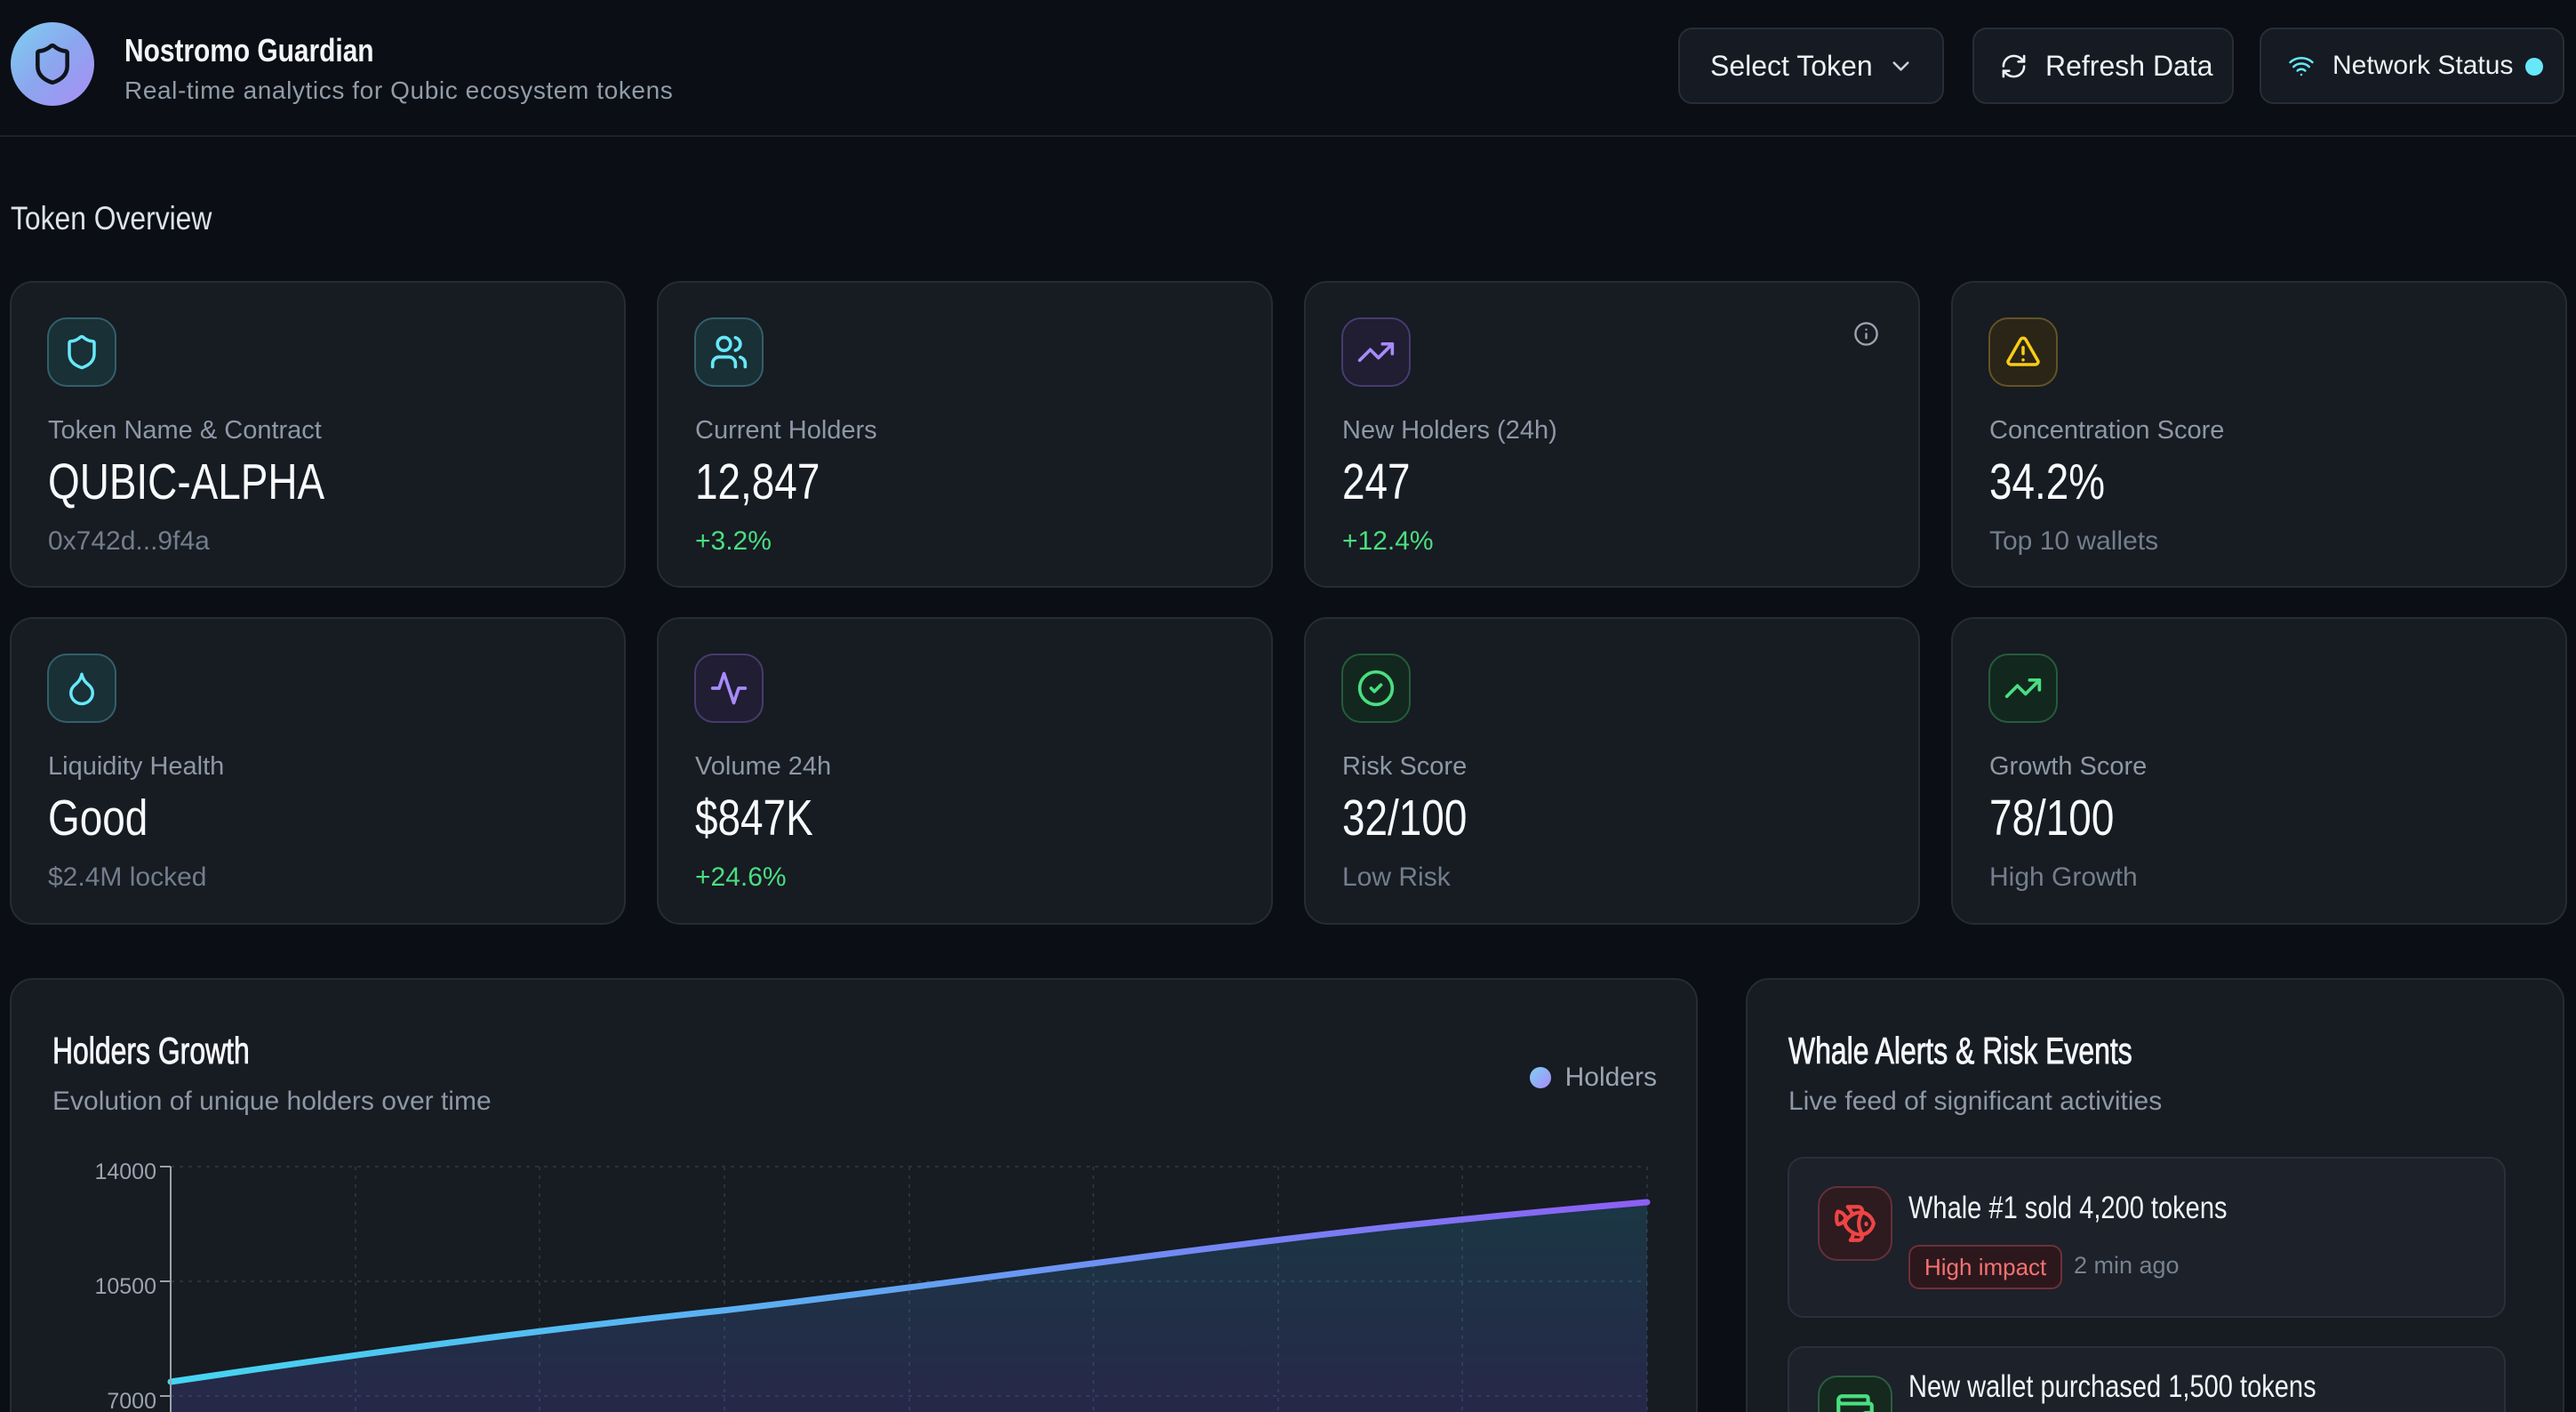 The width and height of the screenshot is (2576, 1412). What do you see at coordinates (125, 1286) in the screenshot?
I see `svg-text: 10500` at bounding box center [125, 1286].